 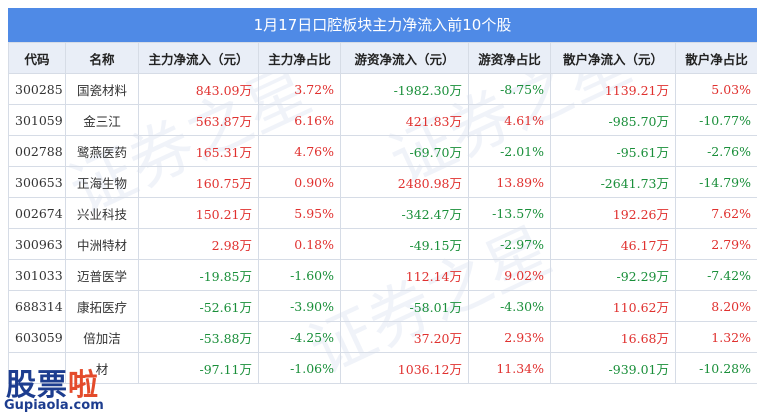 I want to click on cell-main-inflow: -97.11万, so click(x=198, y=368).